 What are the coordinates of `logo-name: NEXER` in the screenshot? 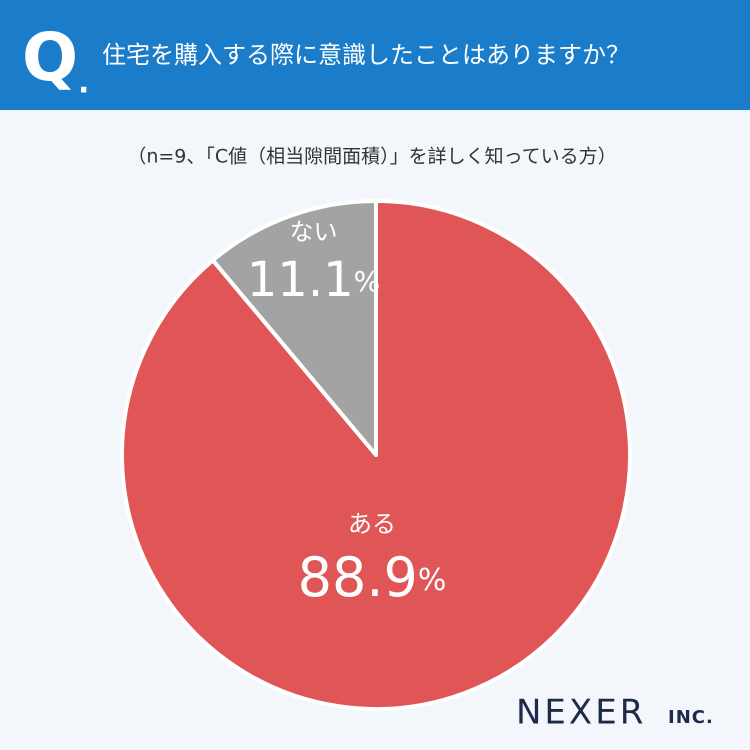 It's located at (581, 713).